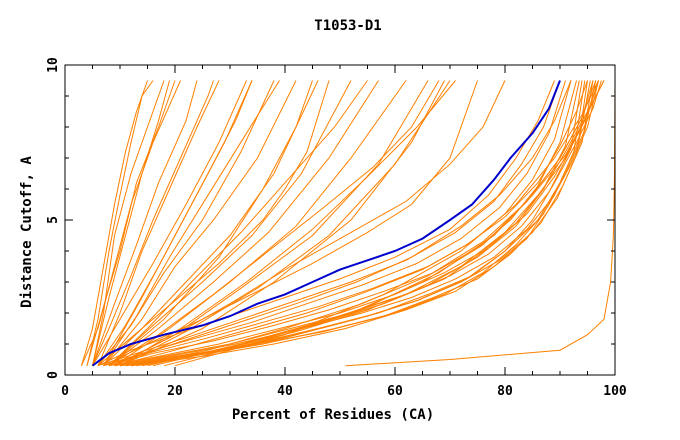 This screenshot has height=440, width=680. What do you see at coordinates (615, 391) in the screenshot?
I see `x-tick-label-100: 100` at bounding box center [615, 391].